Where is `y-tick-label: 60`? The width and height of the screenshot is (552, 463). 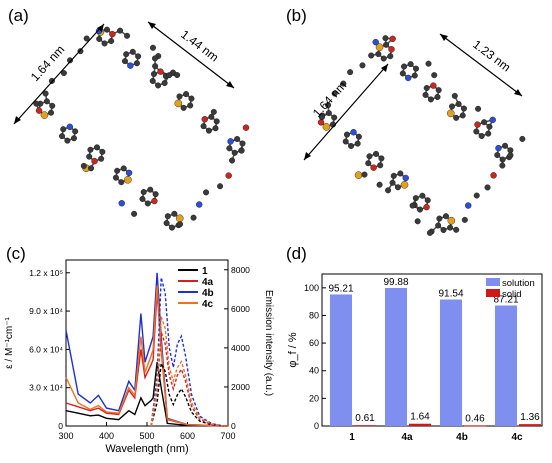 y-tick-label: 60 is located at coordinates (314, 343).